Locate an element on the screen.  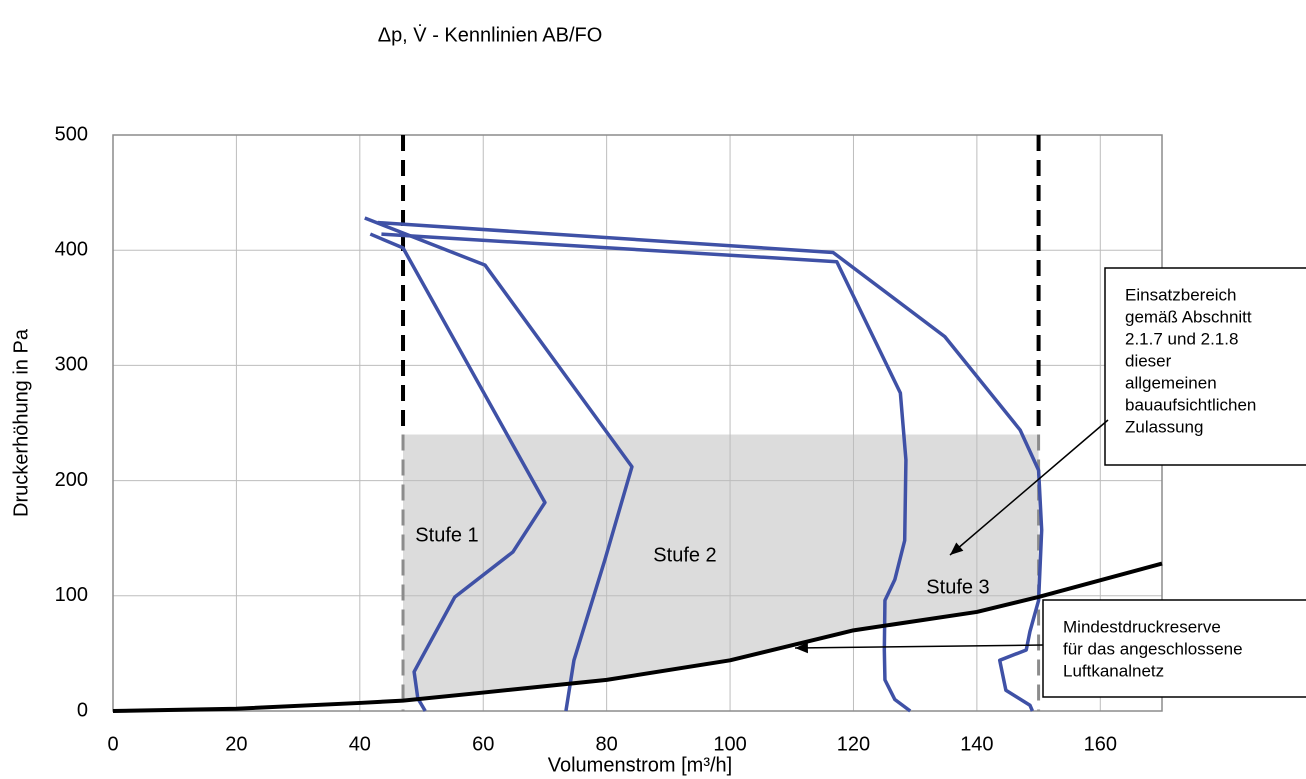
annotation: Stufe 2 is located at coordinates (684, 555).